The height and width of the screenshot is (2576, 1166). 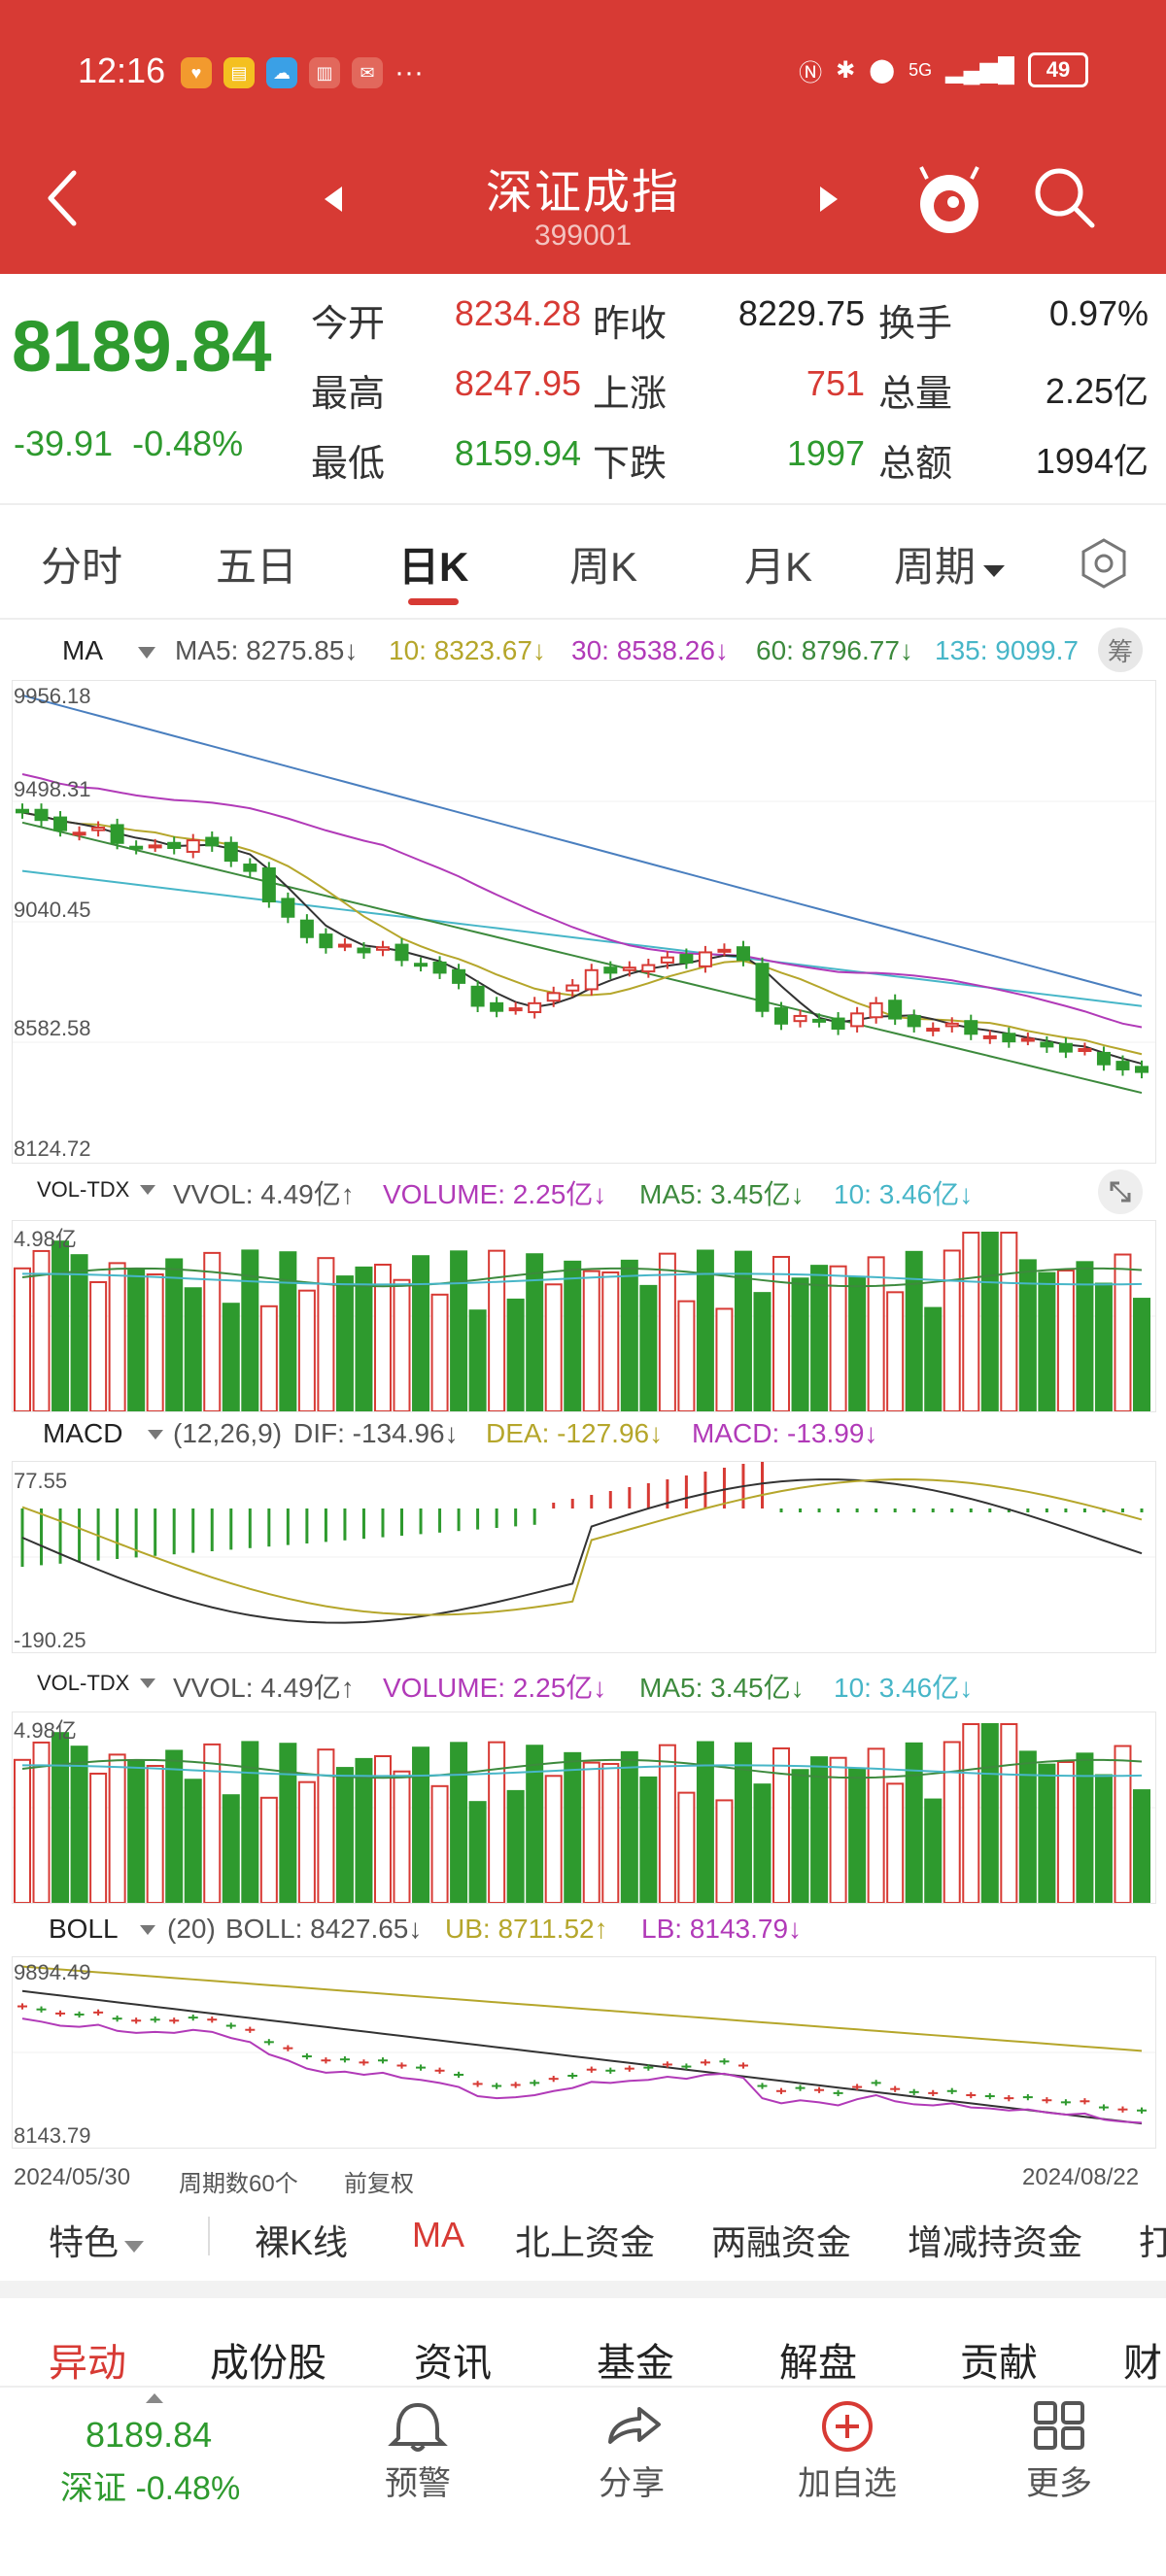 What do you see at coordinates (949, 199) in the screenshot?
I see `mascot-icon` at bounding box center [949, 199].